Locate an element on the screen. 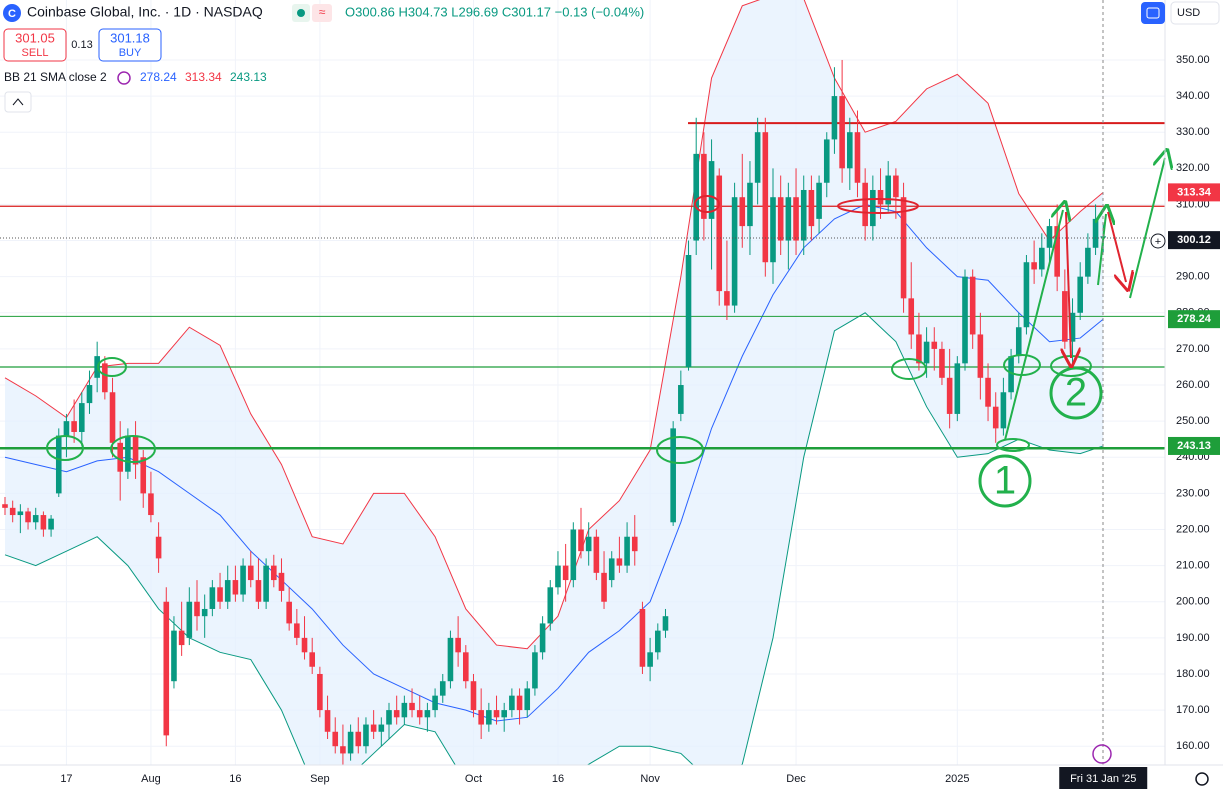 This screenshot has width=1223, height=792. events-icon is located at coordinates (1102, 754).